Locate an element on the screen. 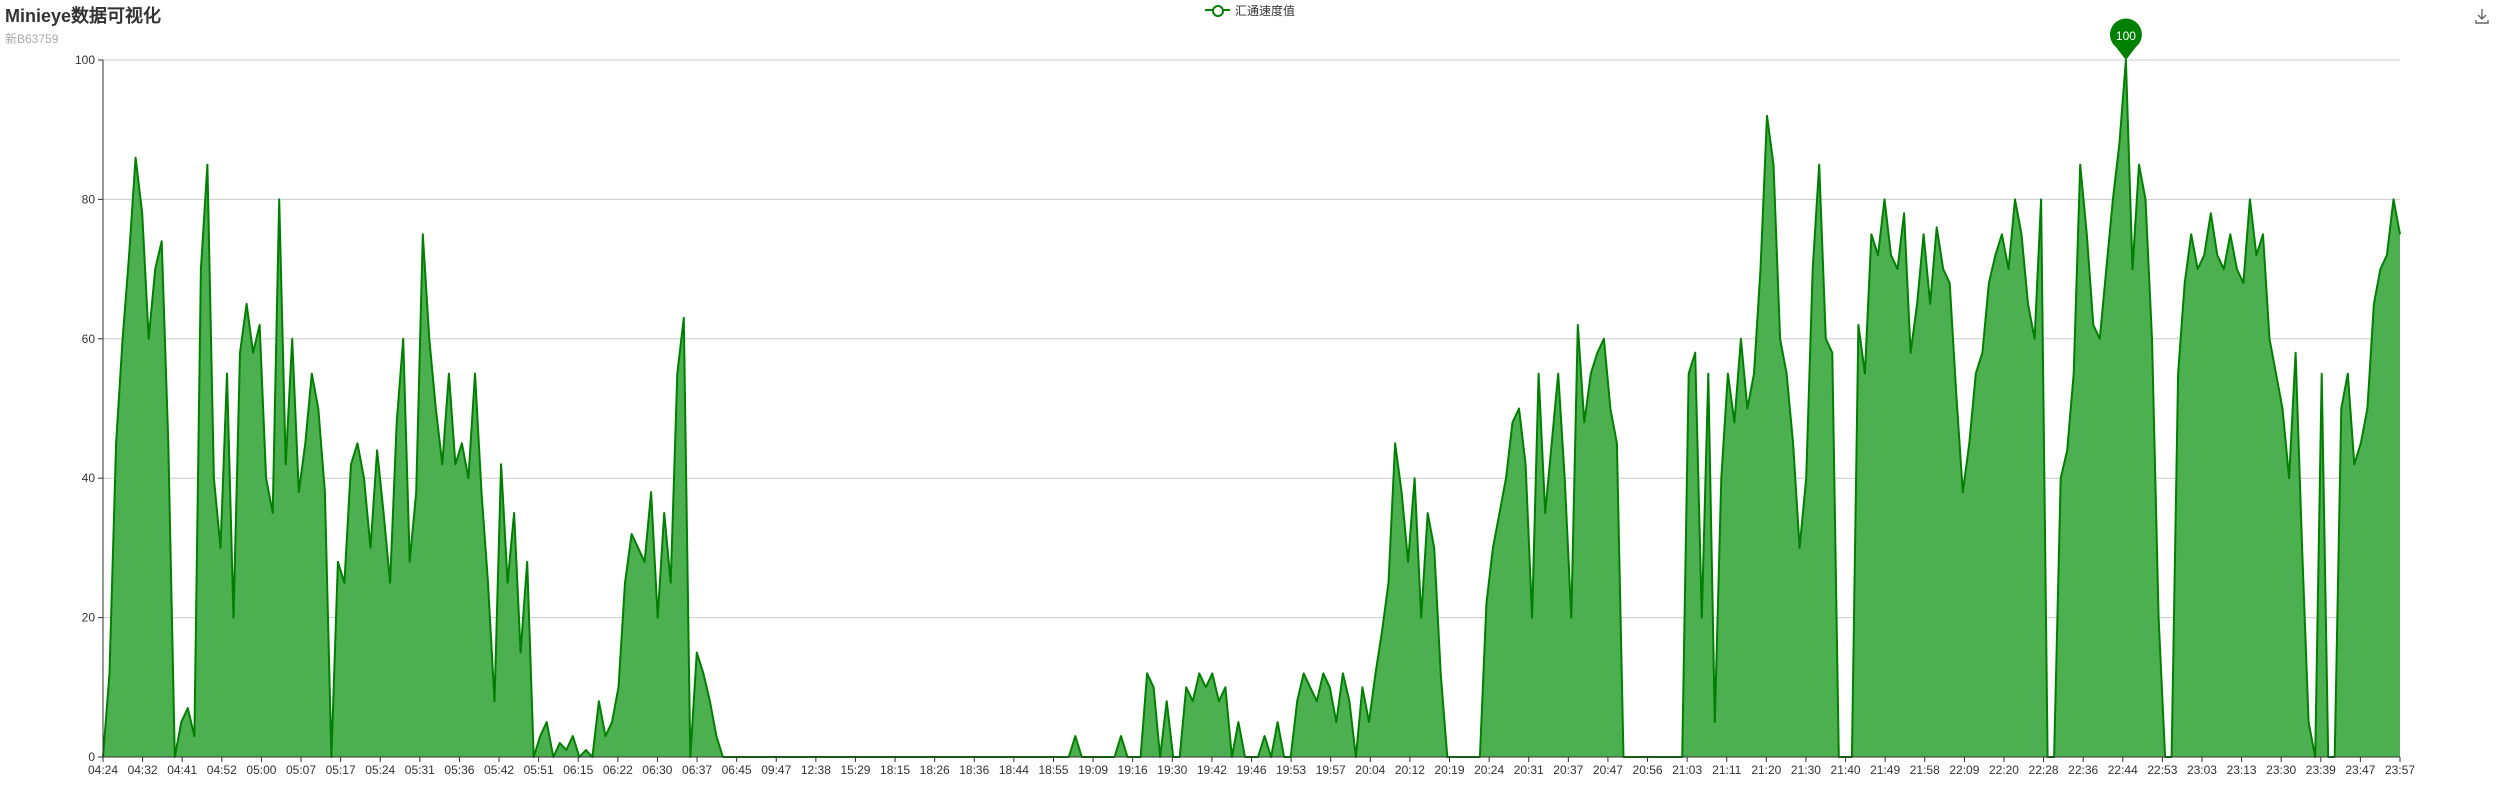  y-tick-label: 0 is located at coordinates (91, 757).